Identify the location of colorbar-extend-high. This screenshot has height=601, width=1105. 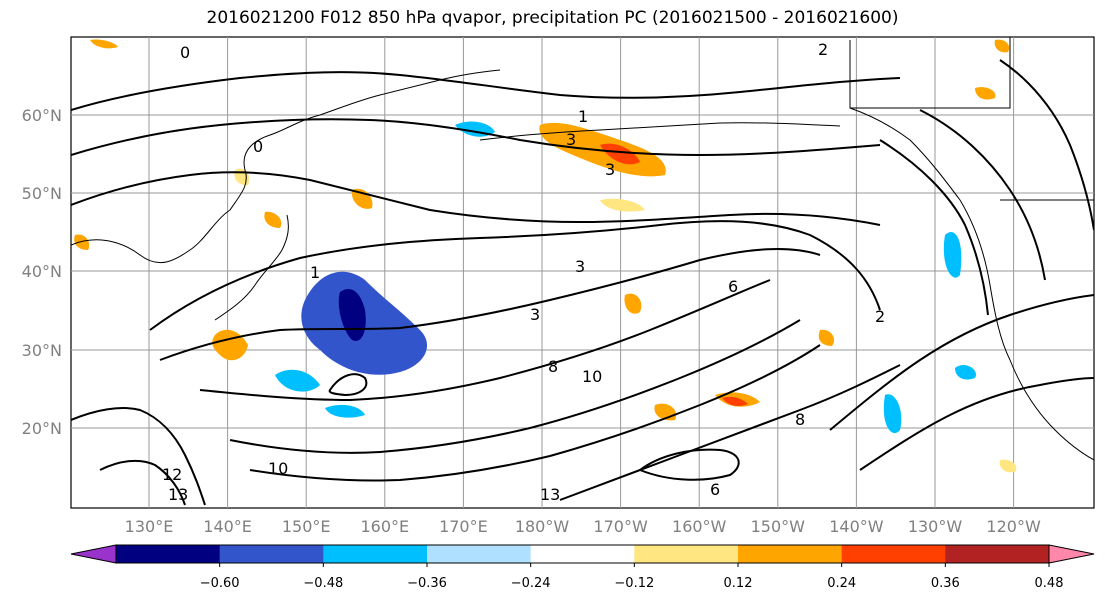
(1071, 554).